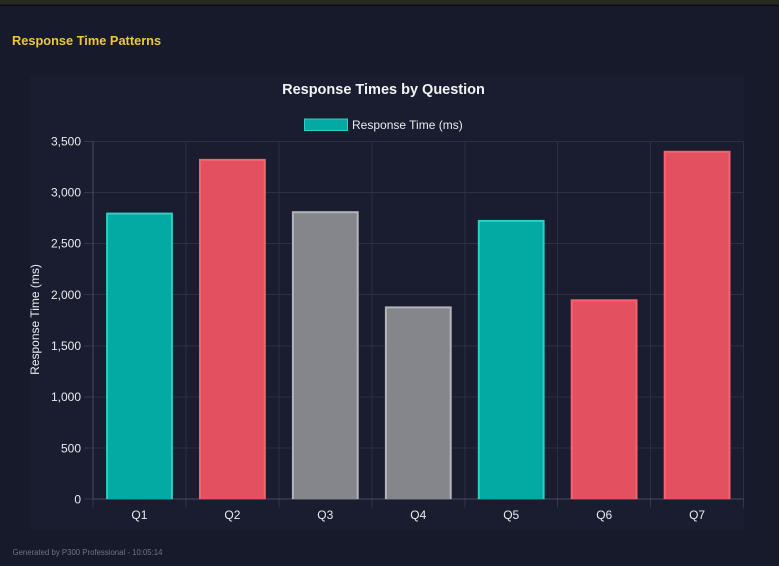 This screenshot has width=779, height=566. Describe the element at coordinates (66, 244) in the screenshot. I see `svg-text: 2,500` at that location.